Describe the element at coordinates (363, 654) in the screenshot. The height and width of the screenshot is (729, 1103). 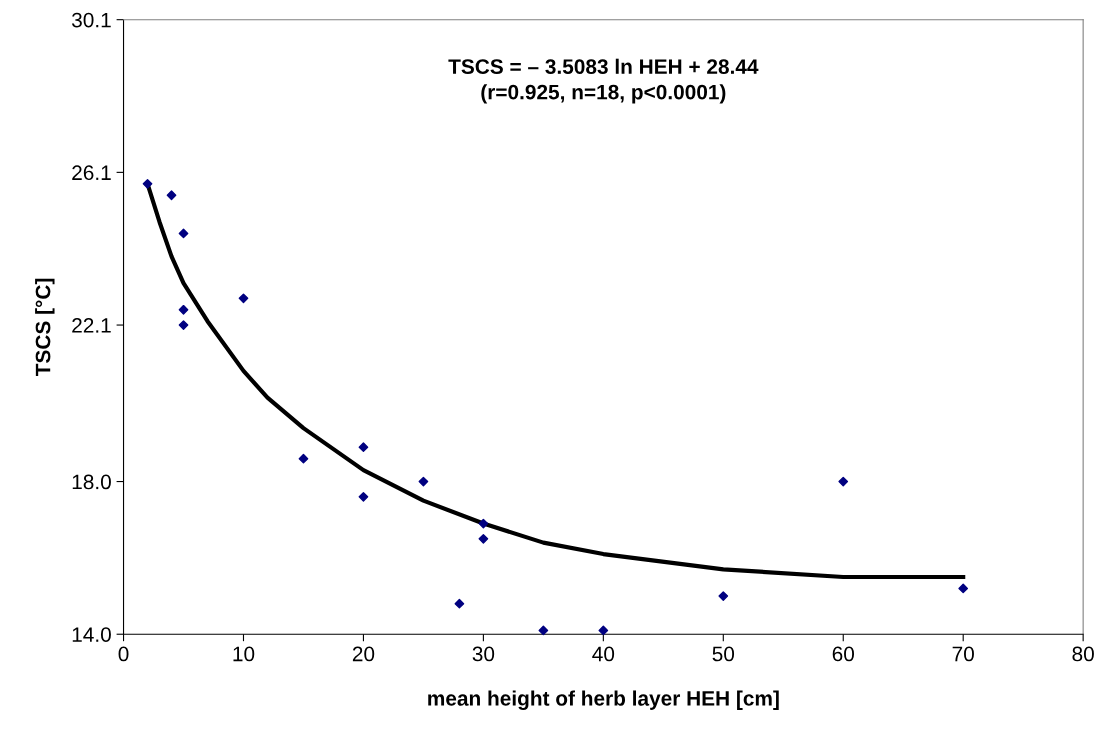
I see `x-tick-label: 20` at that location.